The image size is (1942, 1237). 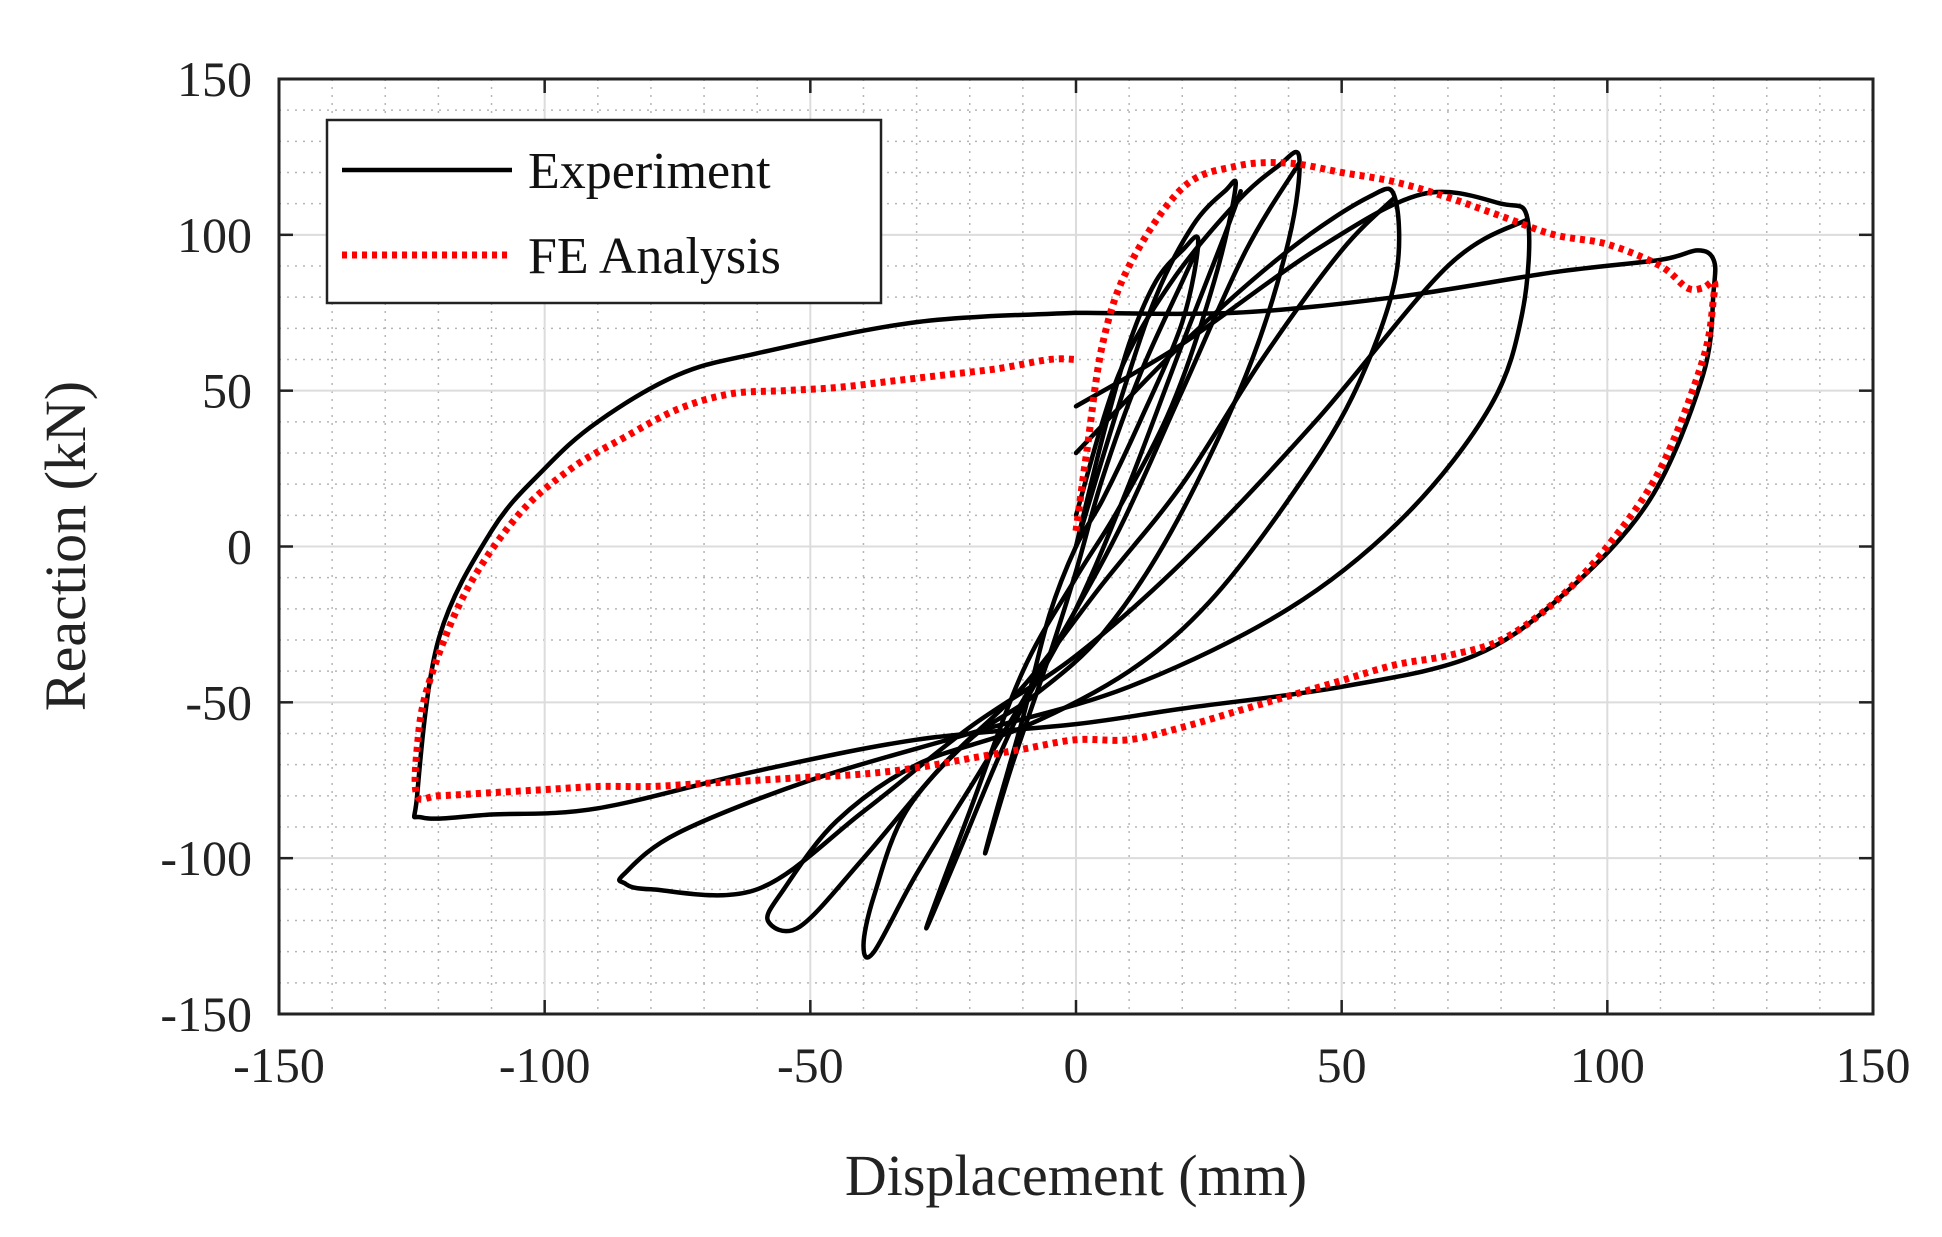 What do you see at coordinates (65, 546) in the screenshot?
I see `y-axis-title: Reaction (kN)` at bounding box center [65, 546].